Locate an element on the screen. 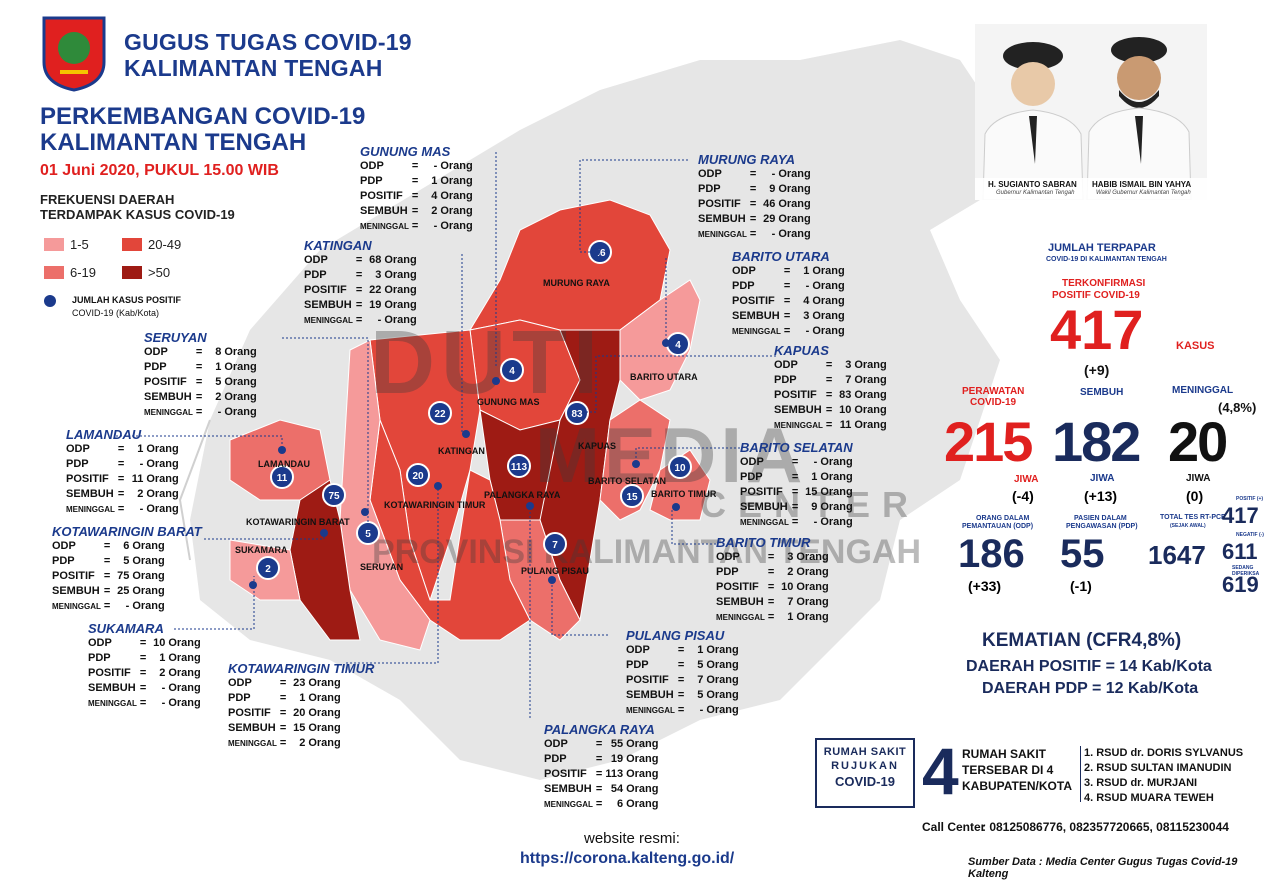 The height and width of the screenshot is (888, 1280). legend-item-6-19: 6-19 is located at coordinates (70, 273).